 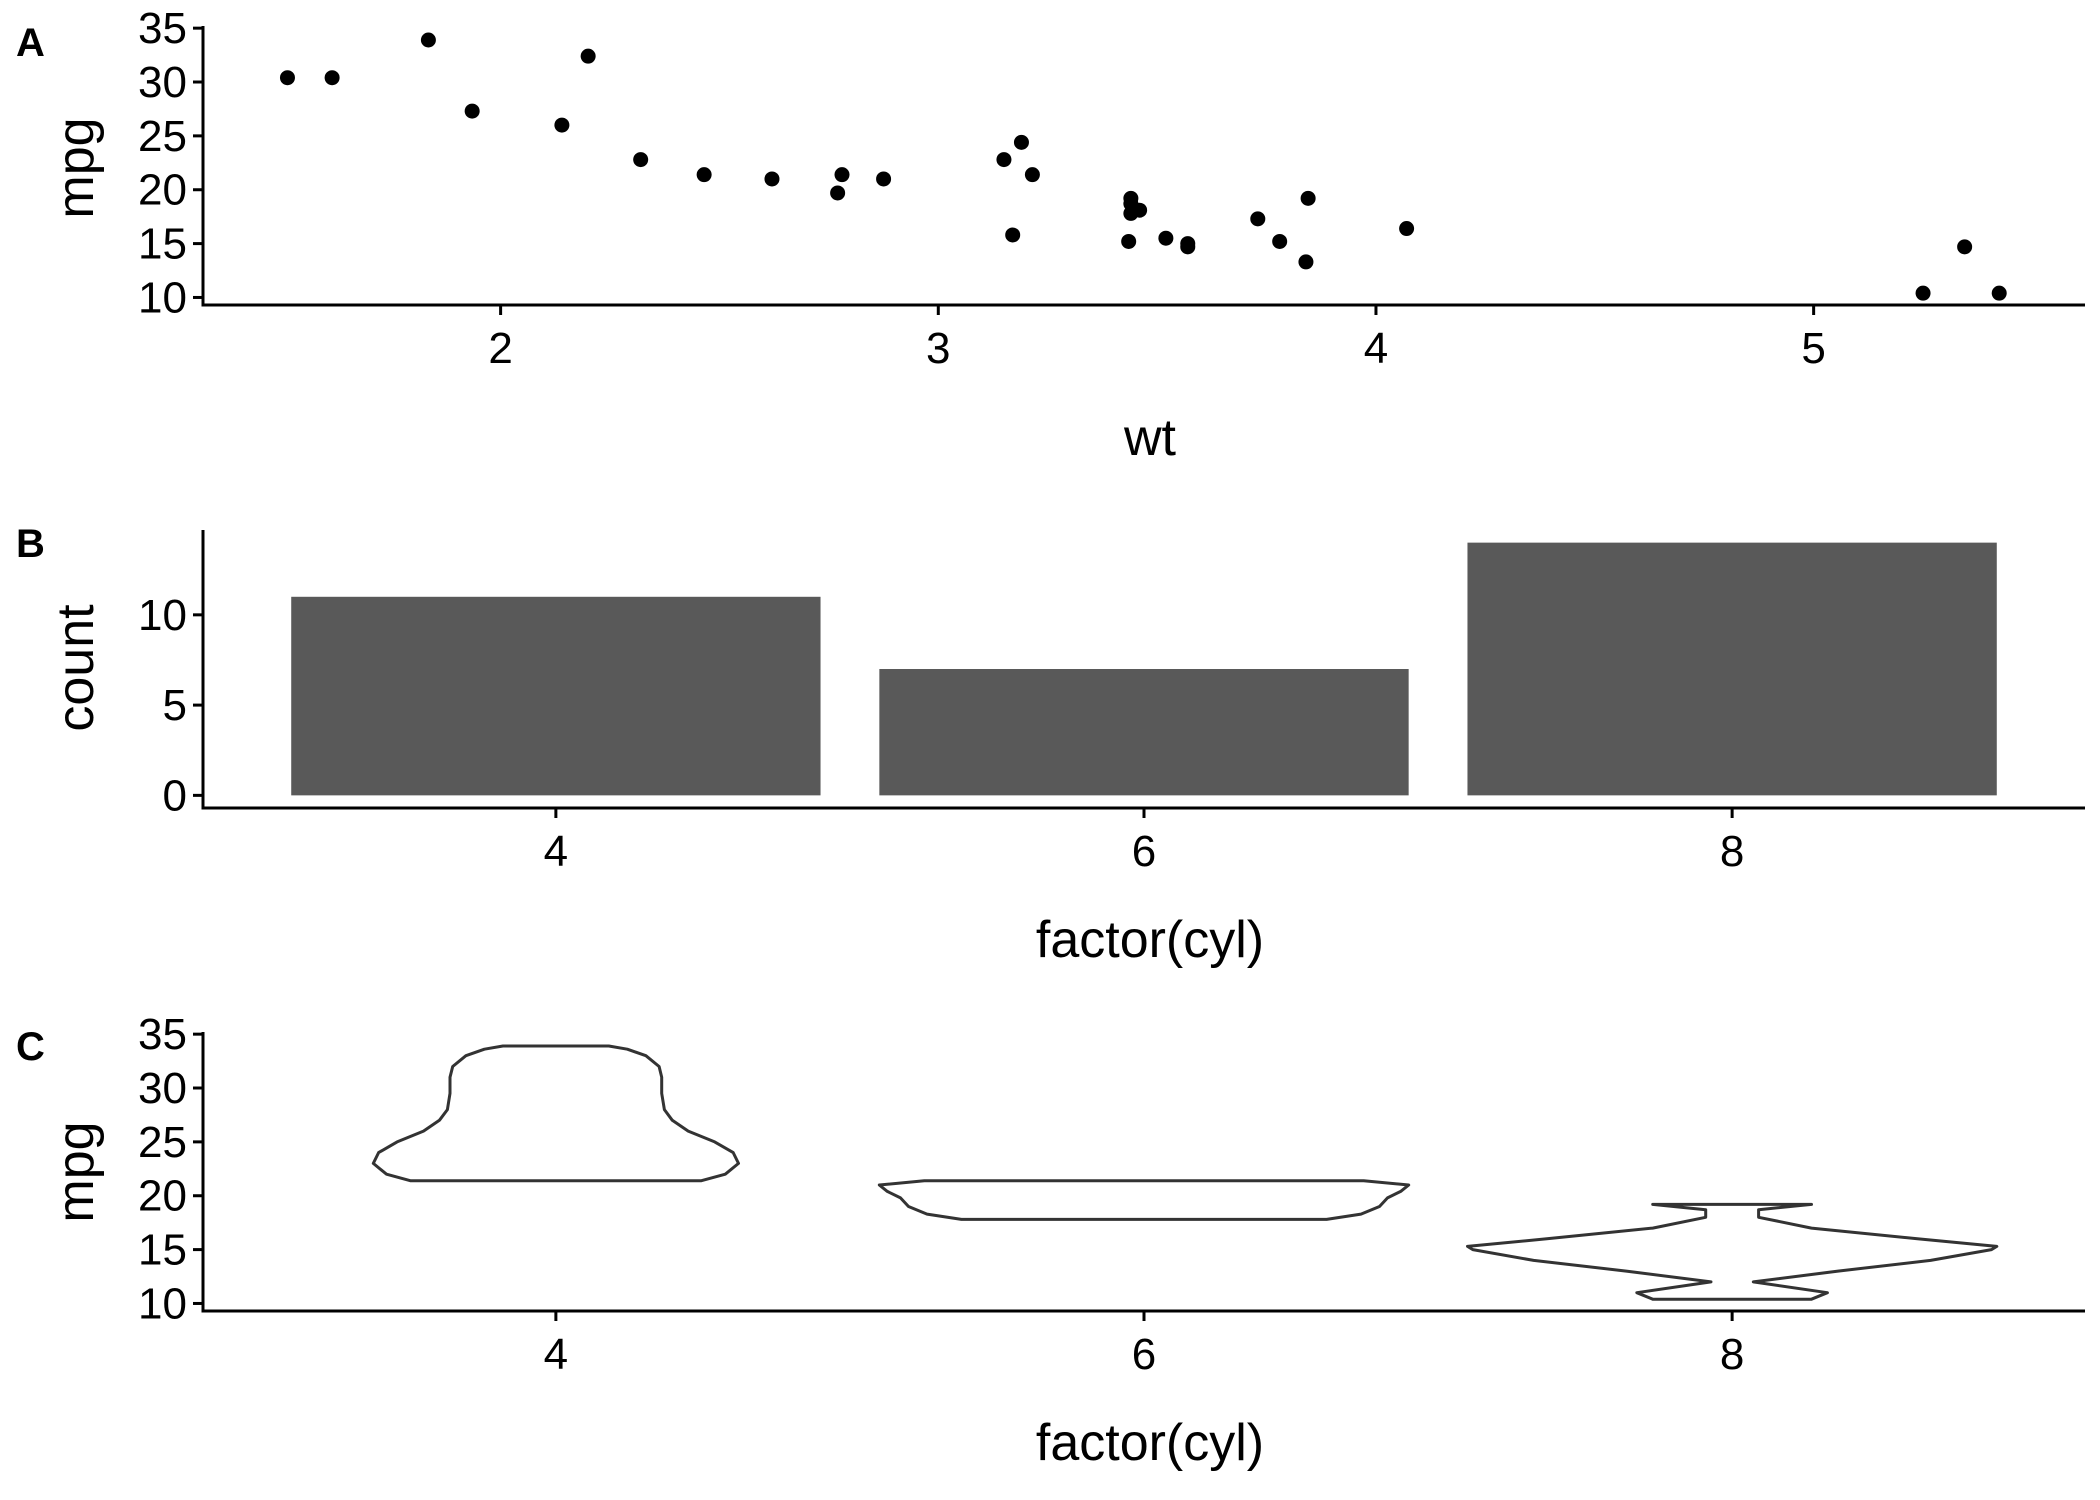 I want to click on panel-c-y-axis-title: mpg, so click(x=76, y=1171).